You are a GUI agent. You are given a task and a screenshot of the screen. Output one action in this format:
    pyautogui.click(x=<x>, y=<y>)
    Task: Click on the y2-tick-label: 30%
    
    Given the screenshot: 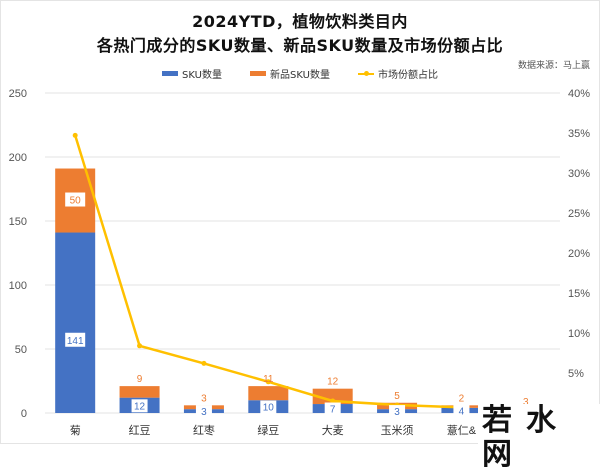 What is the action you would take?
    pyautogui.click(x=579, y=174)
    